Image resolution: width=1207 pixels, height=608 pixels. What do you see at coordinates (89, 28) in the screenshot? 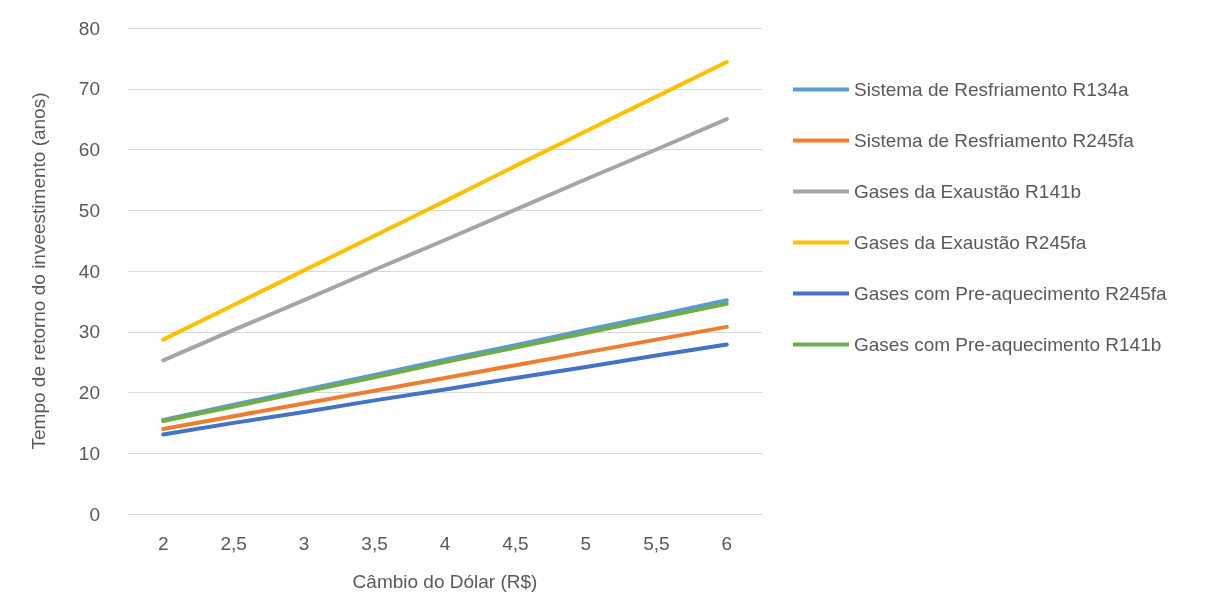
I see `y-tick-label: 80` at bounding box center [89, 28].